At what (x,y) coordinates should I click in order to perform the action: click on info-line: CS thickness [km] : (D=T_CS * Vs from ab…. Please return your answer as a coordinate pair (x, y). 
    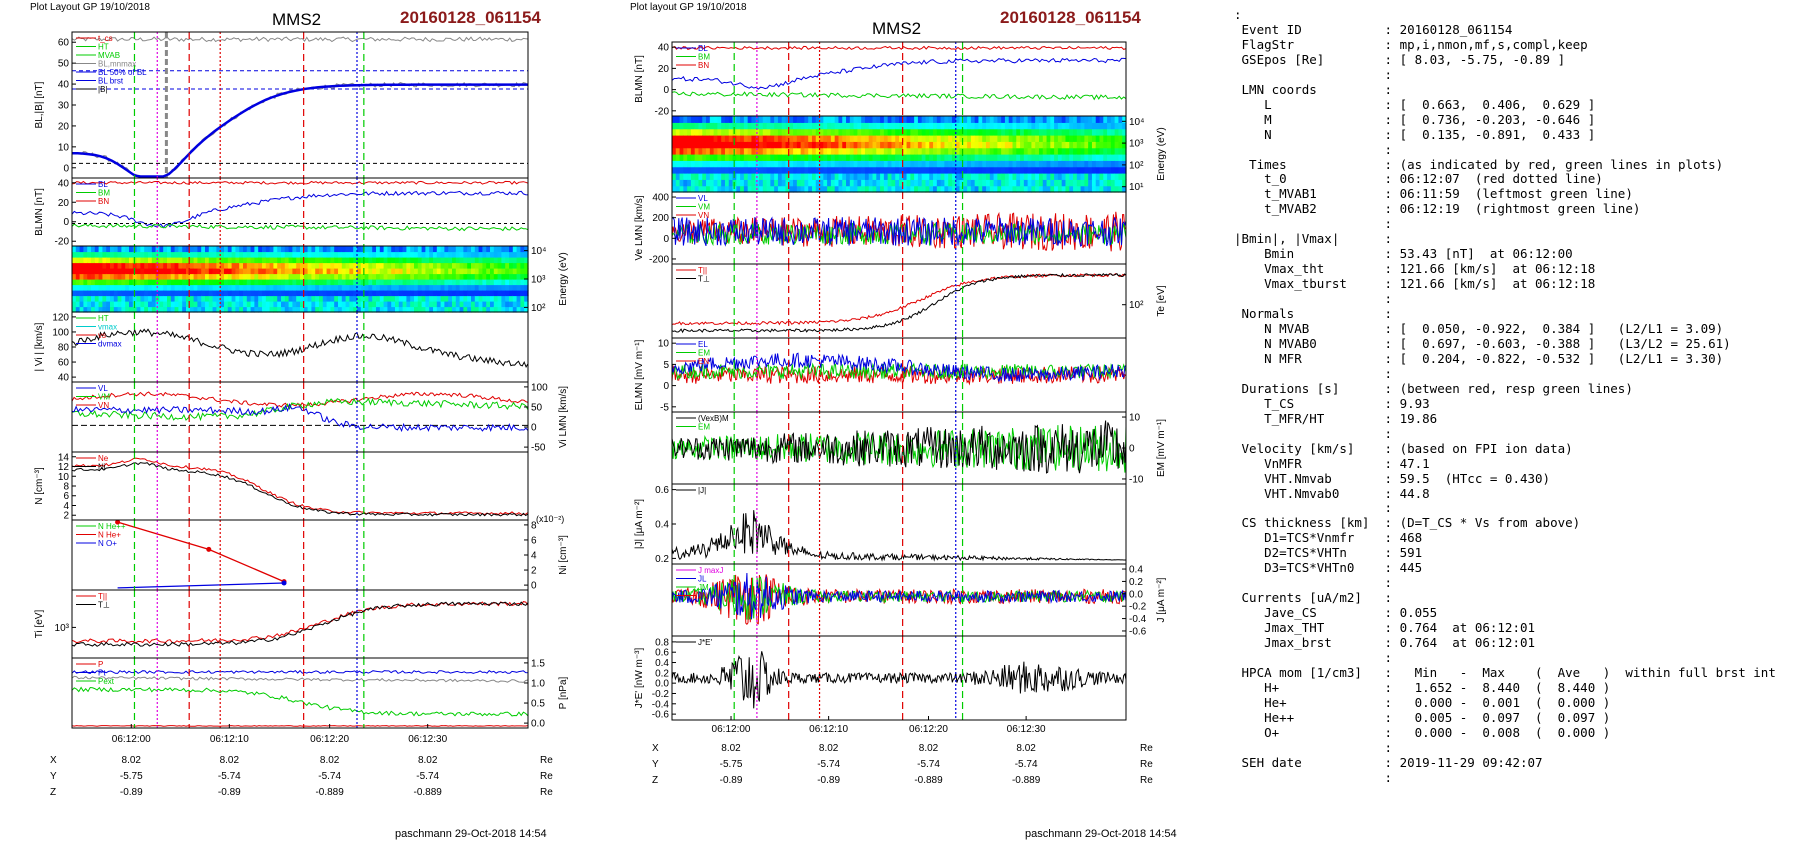
    Looking at the image, I should click on (1407, 523).